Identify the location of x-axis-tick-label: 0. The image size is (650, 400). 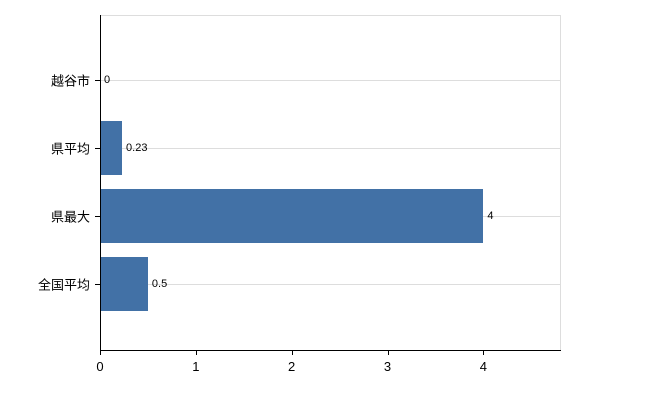
(100, 366).